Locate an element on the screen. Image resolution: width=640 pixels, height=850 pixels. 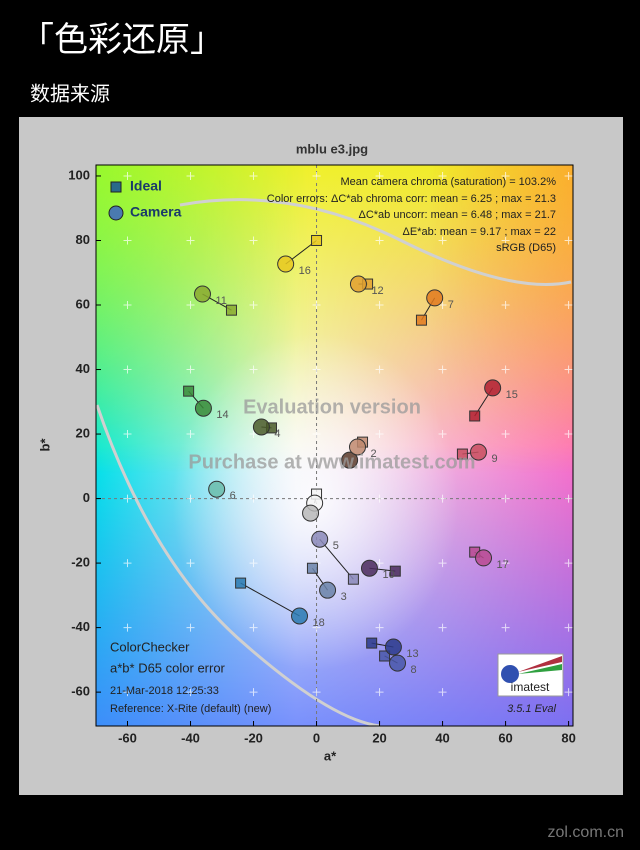
point-label: 15 is located at coordinates (512, 395).